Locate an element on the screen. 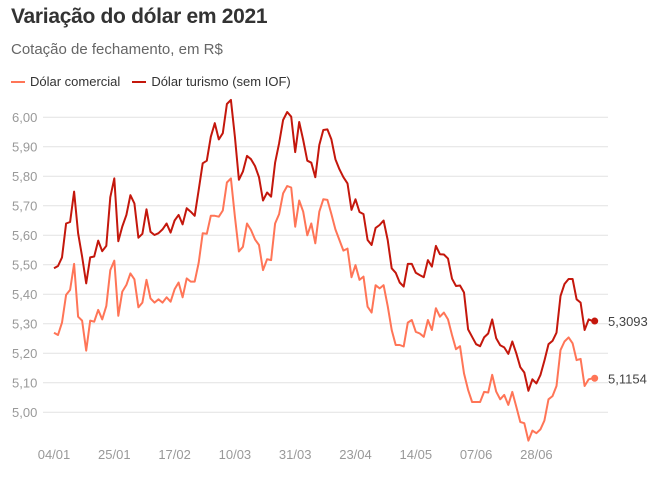 This screenshot has width=666, height=480. x-tick-label: 31/03 is located at coordinates (295, 454).